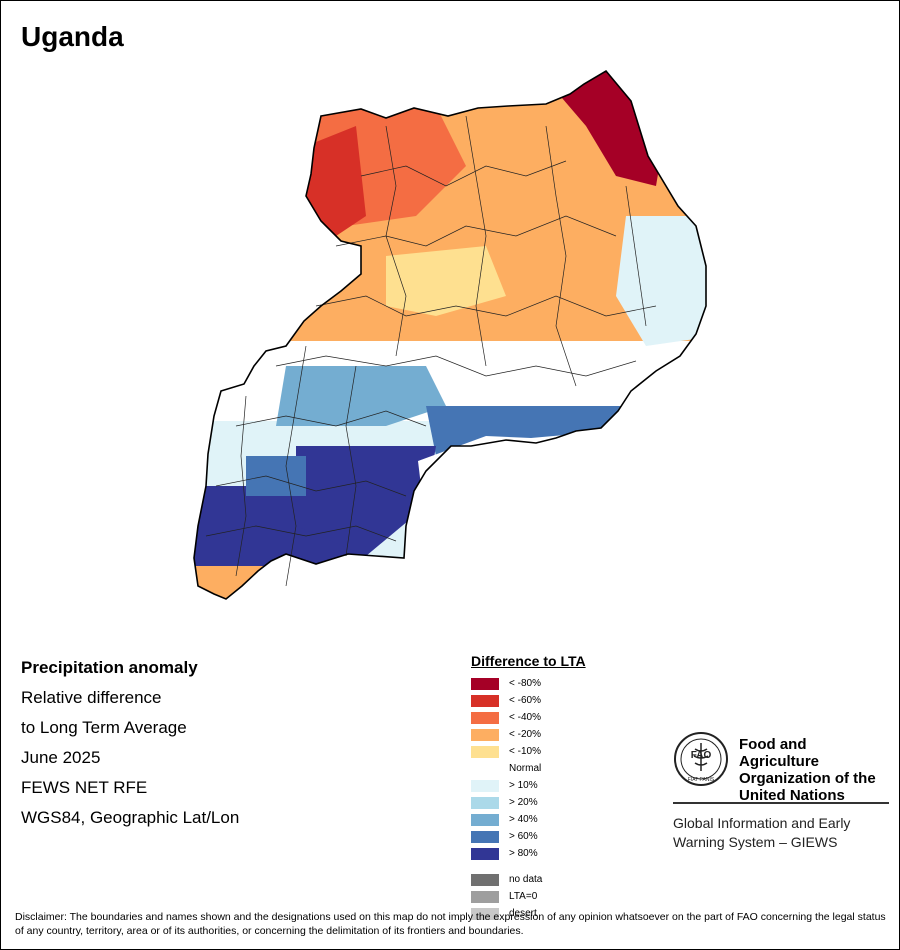  What do you see at coordinates (109, 667) in the screenshot?
I see `info-heading: Precipitation anomaly` at bounding box center [109, 667].